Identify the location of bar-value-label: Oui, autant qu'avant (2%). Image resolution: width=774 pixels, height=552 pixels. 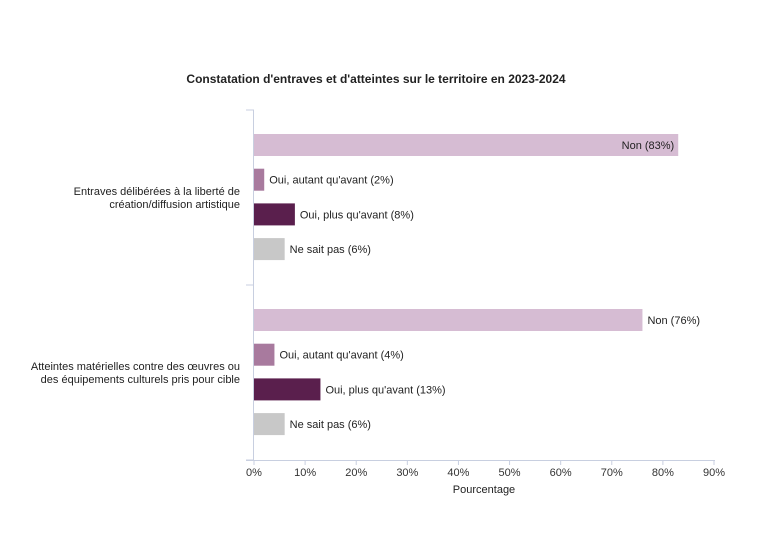
(331, 181).